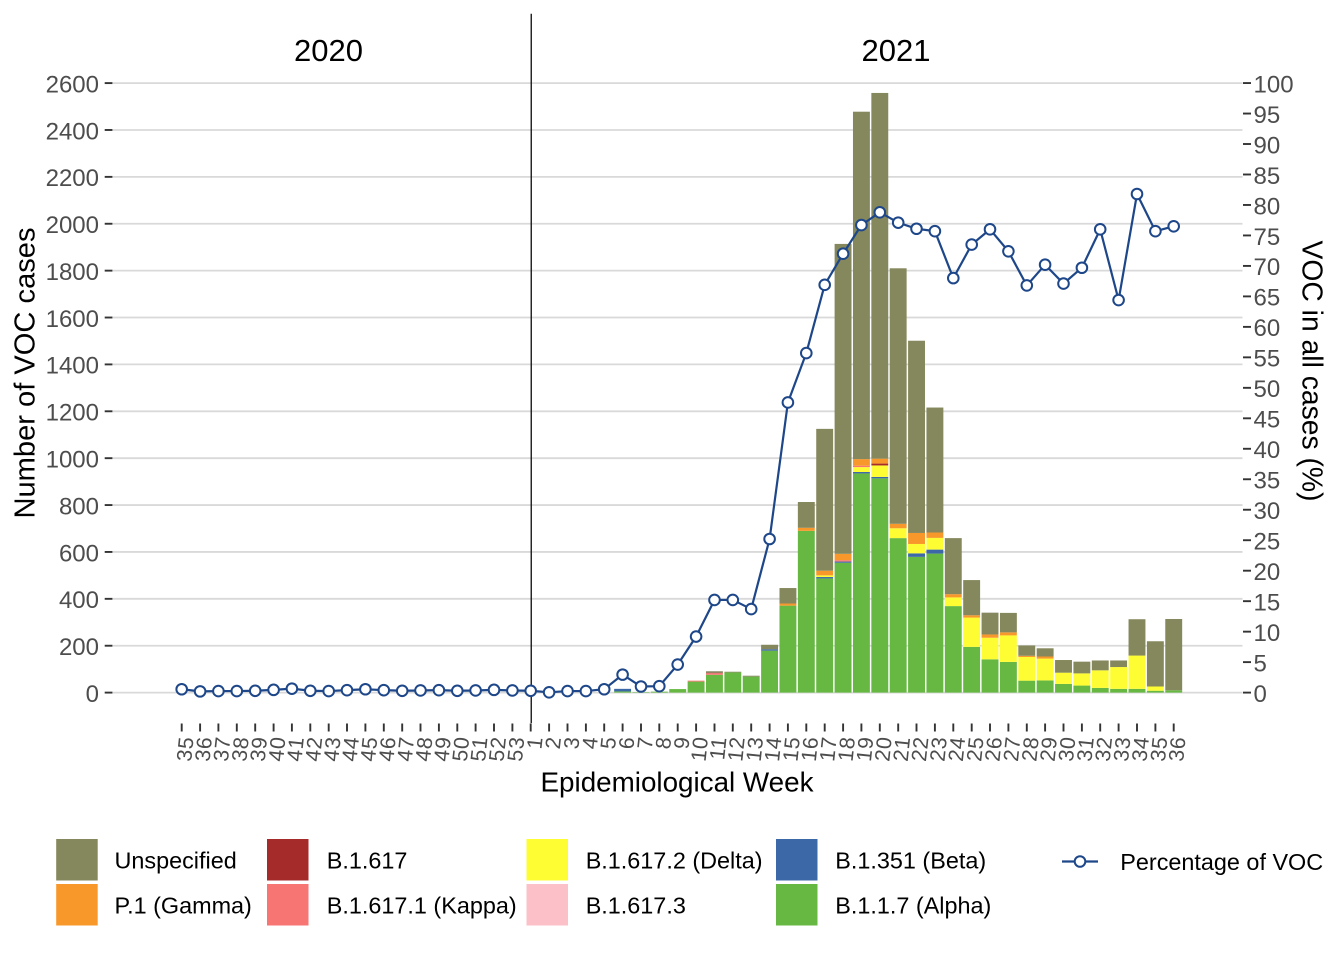  Describe the element at coordinates (183, 906) in the screenshot. I see `svg-text: P.1 (Gamma)` at that location.